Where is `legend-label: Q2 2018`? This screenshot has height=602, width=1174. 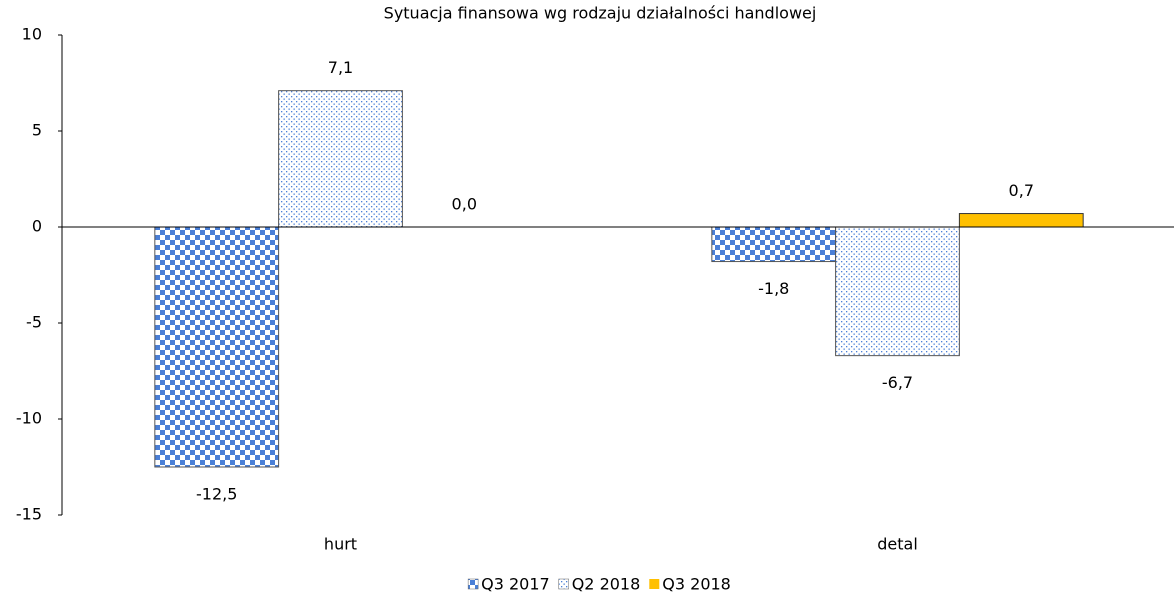
legend-label: Q2 2018 is located at coordinates (606, 584).